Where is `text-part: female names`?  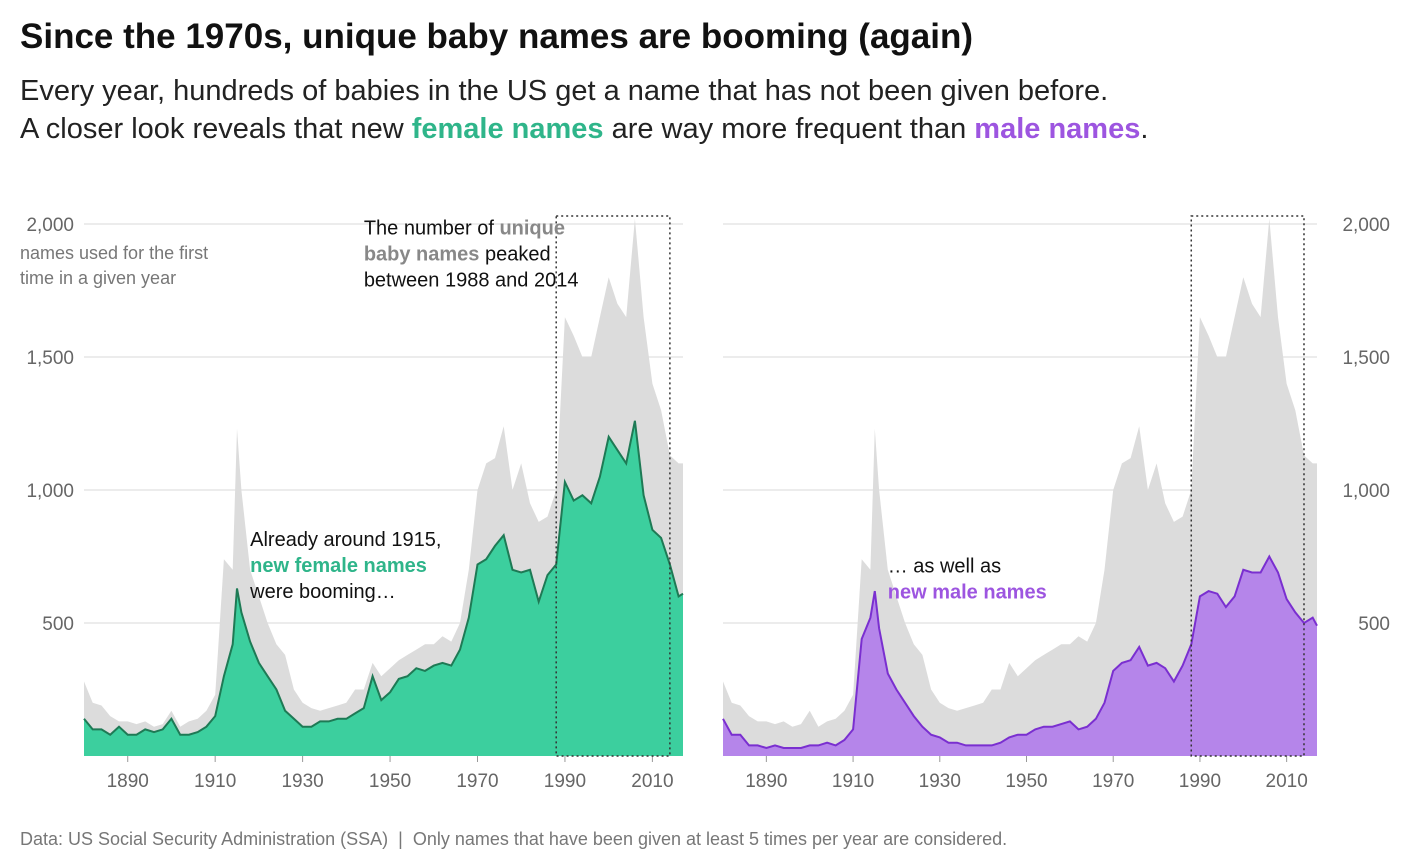 text-part: female names is located at coordinates (508, 129).